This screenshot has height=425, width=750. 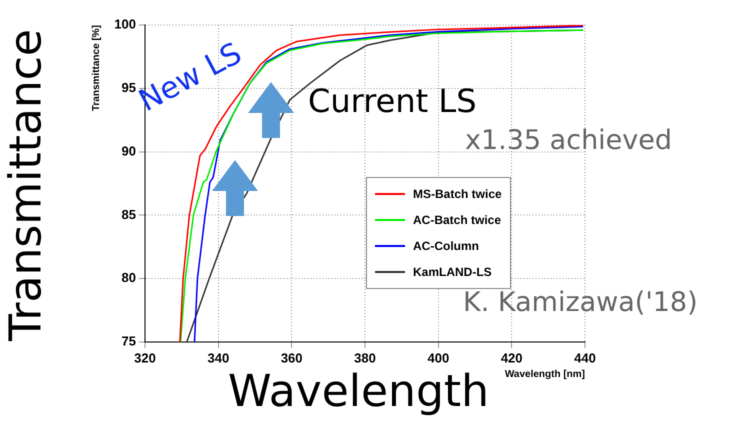 I want to click on x-tick-label: 360, so click(x=291, y=358).